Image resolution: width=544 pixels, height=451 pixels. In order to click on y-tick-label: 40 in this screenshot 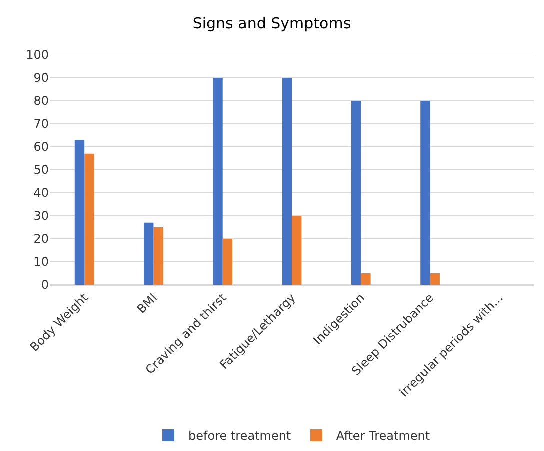, I will do `click(41, 193)`.